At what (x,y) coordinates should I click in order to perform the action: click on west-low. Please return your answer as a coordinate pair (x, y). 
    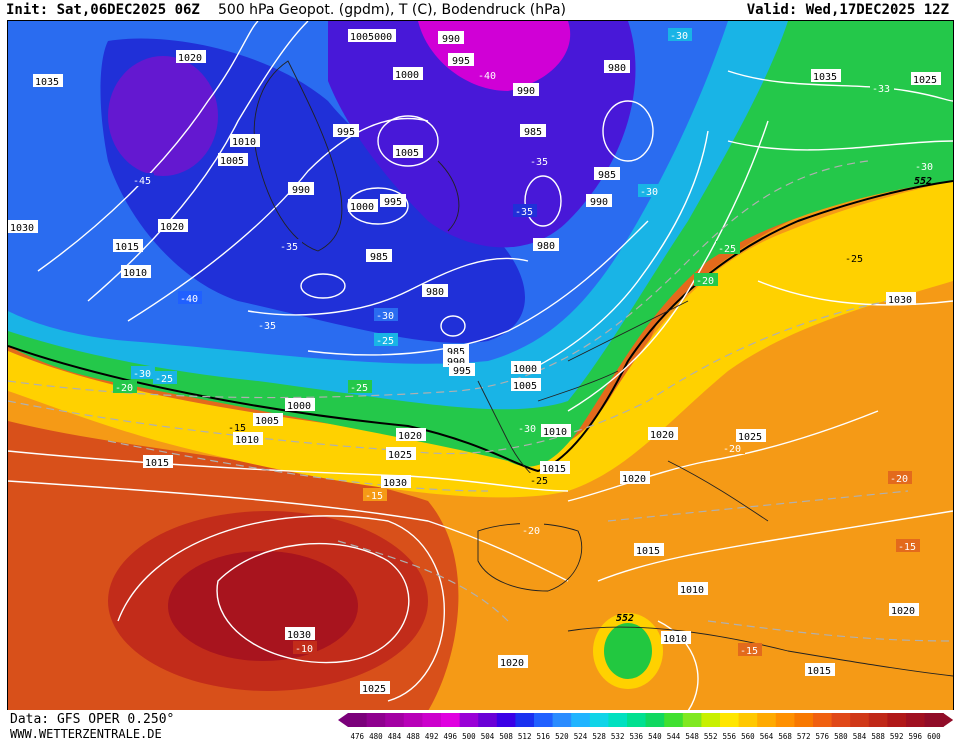
    Looking at the image, I should click on (163, 116).